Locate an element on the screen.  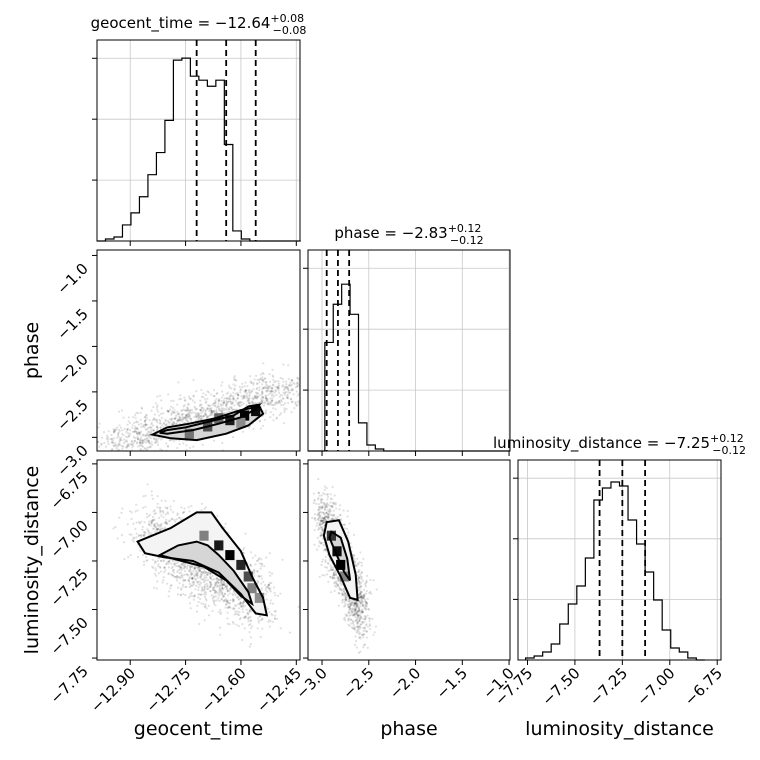
hist-phase-title: phase = −2.83+0.12 −0.12 is located at coordinates (408, 234).